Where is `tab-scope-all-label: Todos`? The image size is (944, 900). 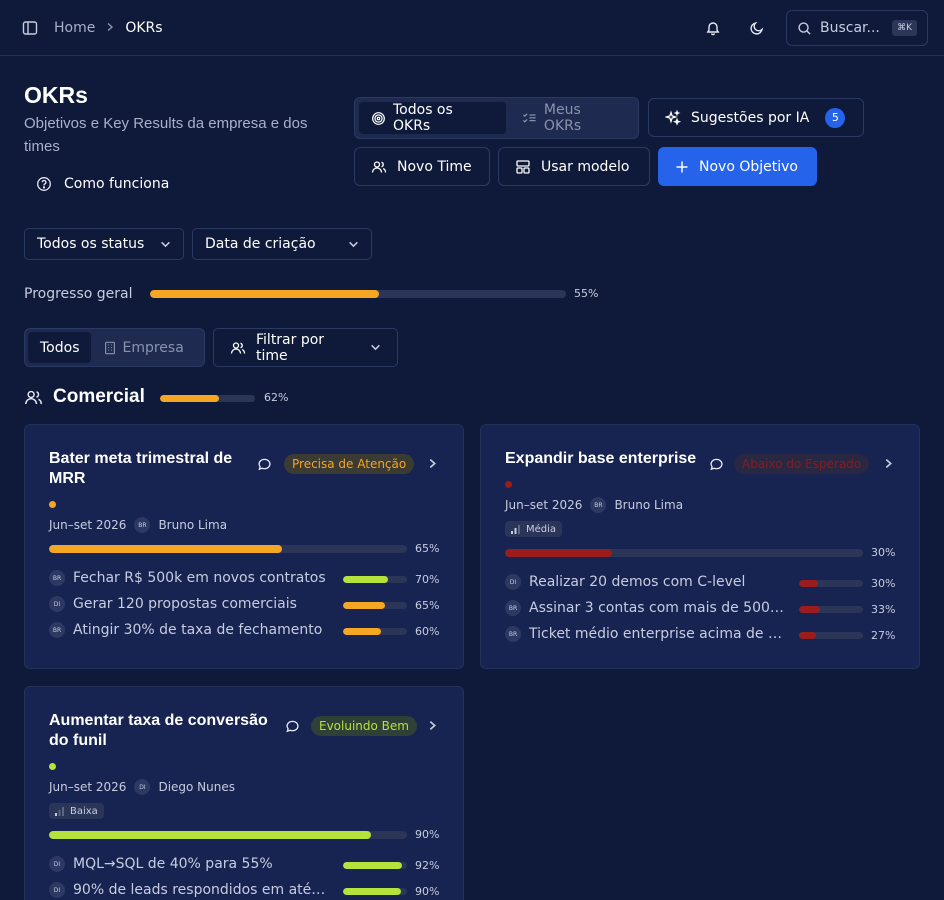
tab-scope-all-label: Todos is located at coordinates (60, 347).